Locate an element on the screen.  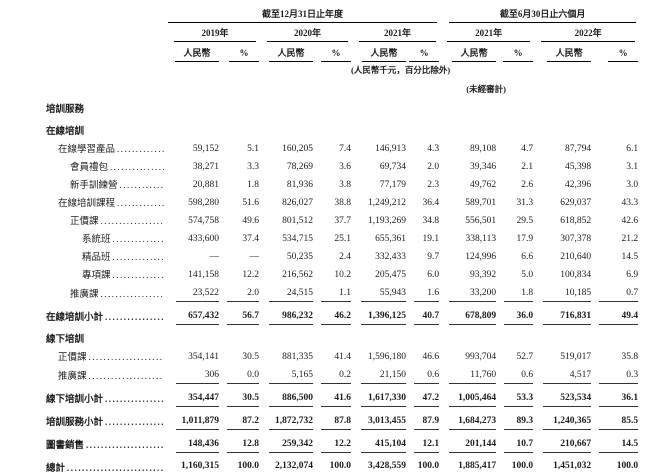
percent-cell: 6.0 is located at coordinates (433, 275).